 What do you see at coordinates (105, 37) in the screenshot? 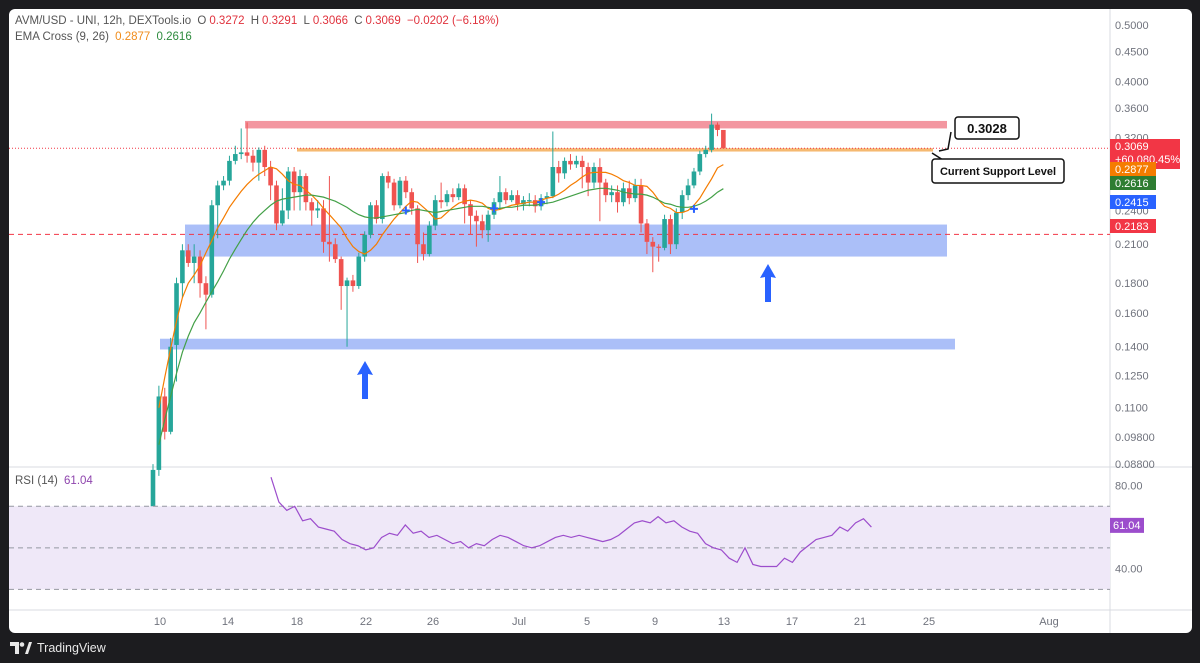
I see `ema-legend: EMA Cross (9, 26) 0.2877 0.2616` at bounding box center [105, 37].